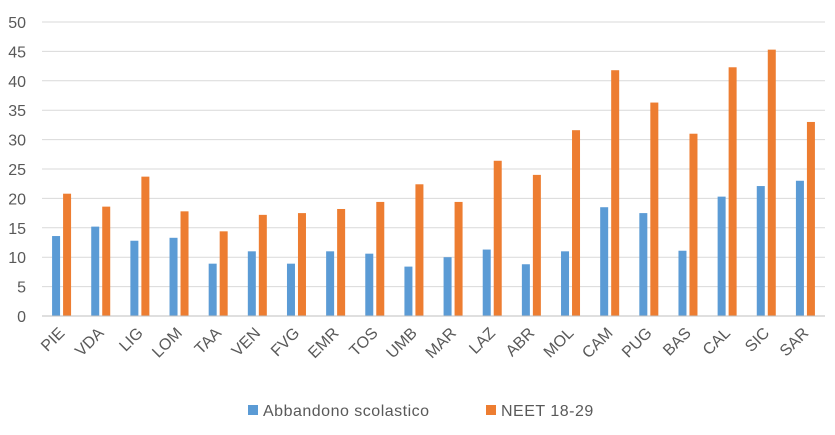 The height and width of the screenshot is (435, 835). Describe the element at coordinates (458, 258) in the screenshot. I see `bar-neet-mar` at that location.